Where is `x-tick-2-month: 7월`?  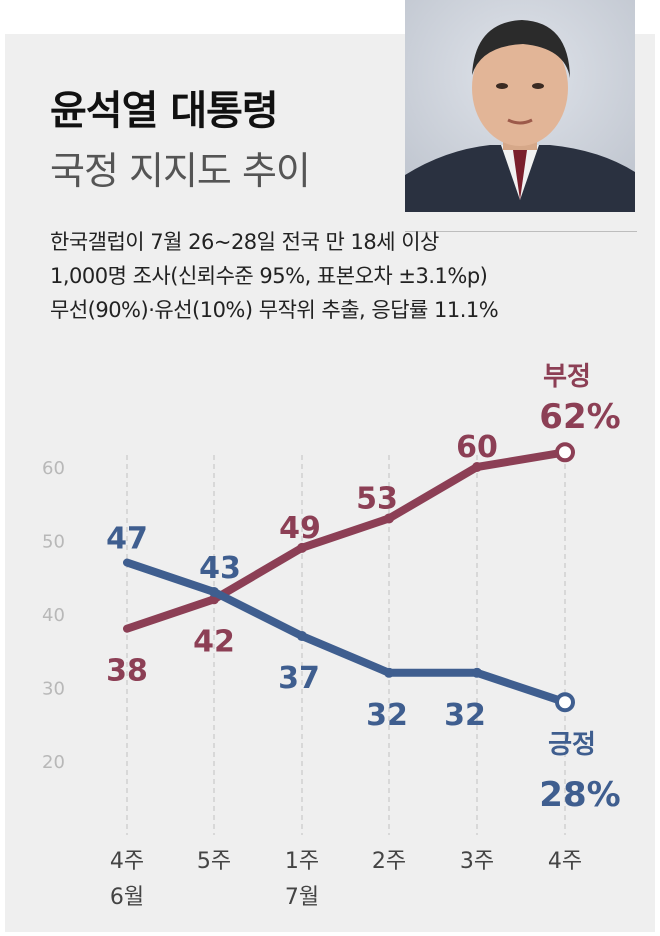
x-tick-2-month: 7월 is located at coordinates (302, 897).